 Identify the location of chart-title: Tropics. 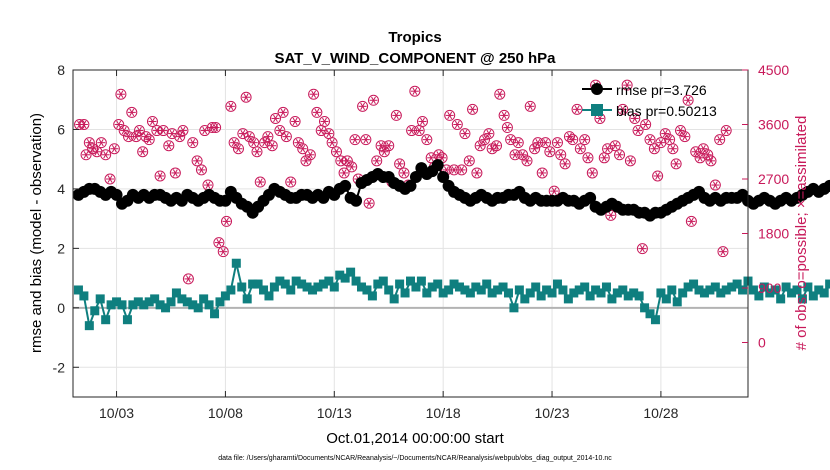
(414, 37).